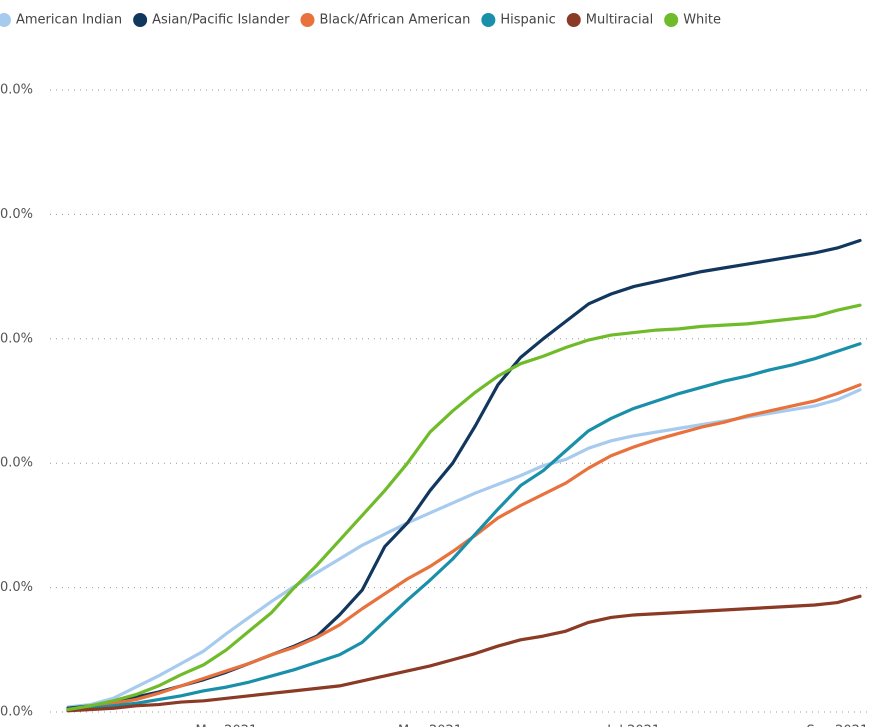 This screenshot has width=876, height=727. I want to click on x-tick-label: Mar 2021, so click(227, 725).